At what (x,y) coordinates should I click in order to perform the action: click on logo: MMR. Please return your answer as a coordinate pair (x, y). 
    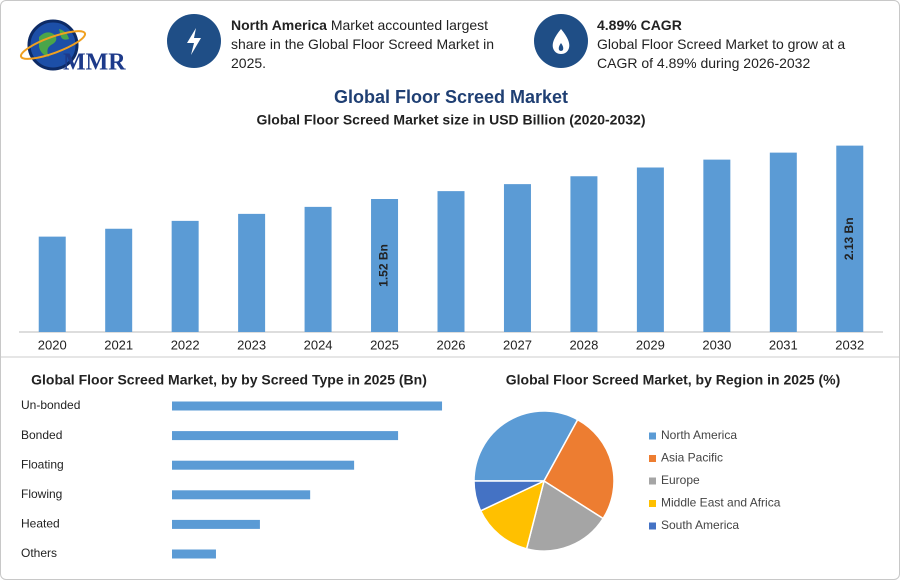
    Looking at the image, I should click on (72, 47).